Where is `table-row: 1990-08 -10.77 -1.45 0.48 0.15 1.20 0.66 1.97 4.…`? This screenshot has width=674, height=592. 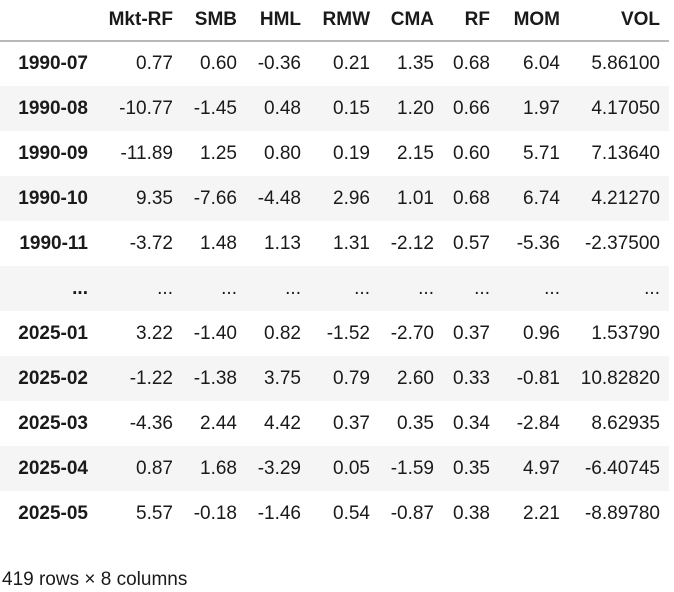 table-row: 1990-08 -10.77 -1.45 0.48 0.15 1.20 0.66 1.97 4.… is located at coordinates (334, 108).